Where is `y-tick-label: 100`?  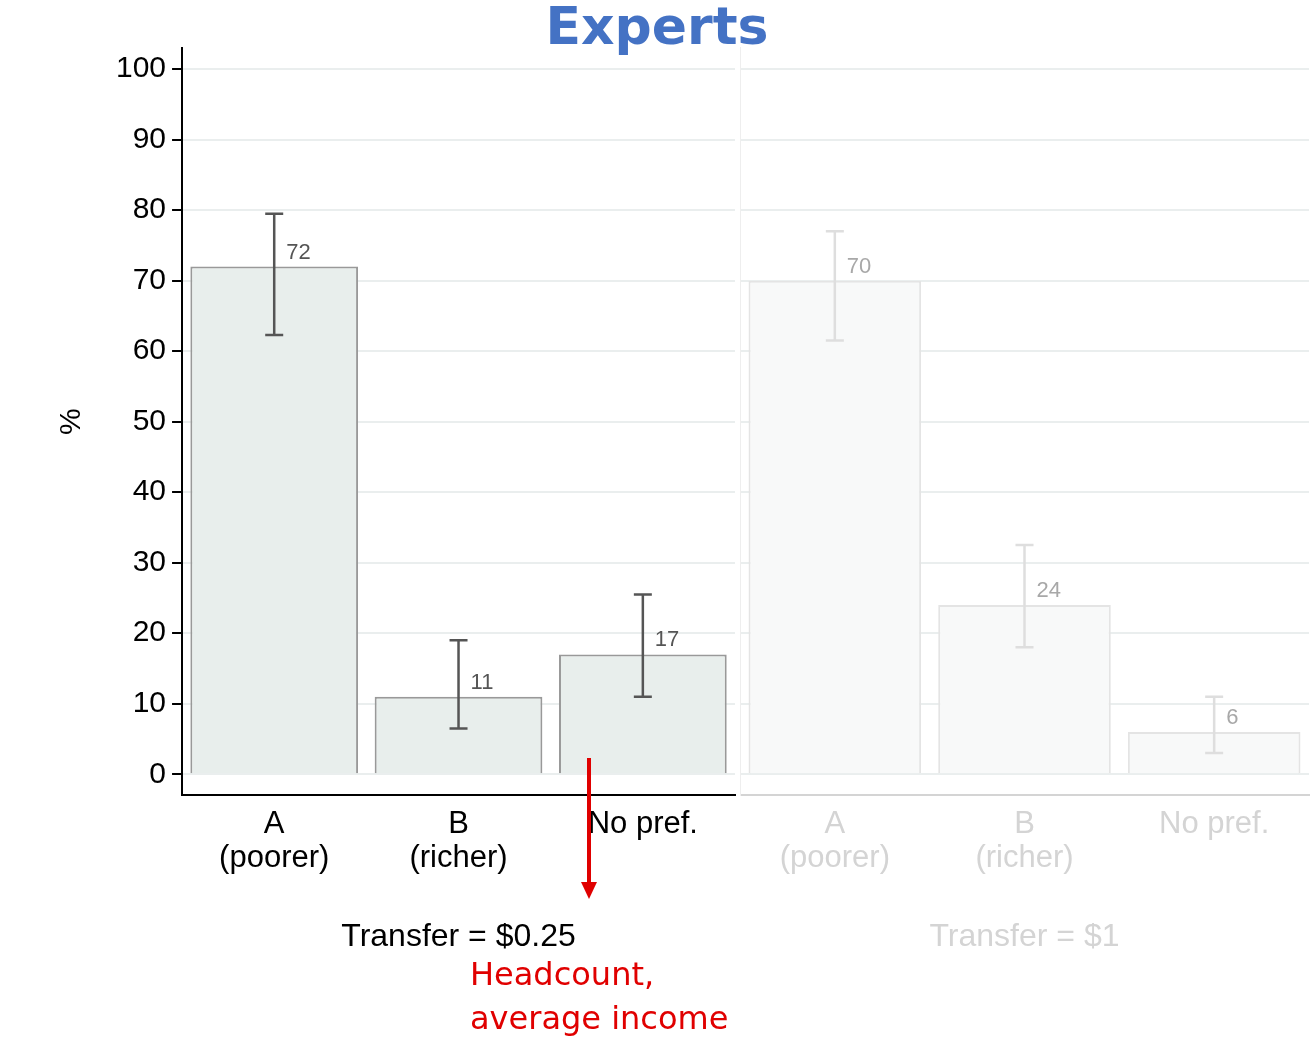
y-tick-label: 100 is located at coordinates (141, 67).